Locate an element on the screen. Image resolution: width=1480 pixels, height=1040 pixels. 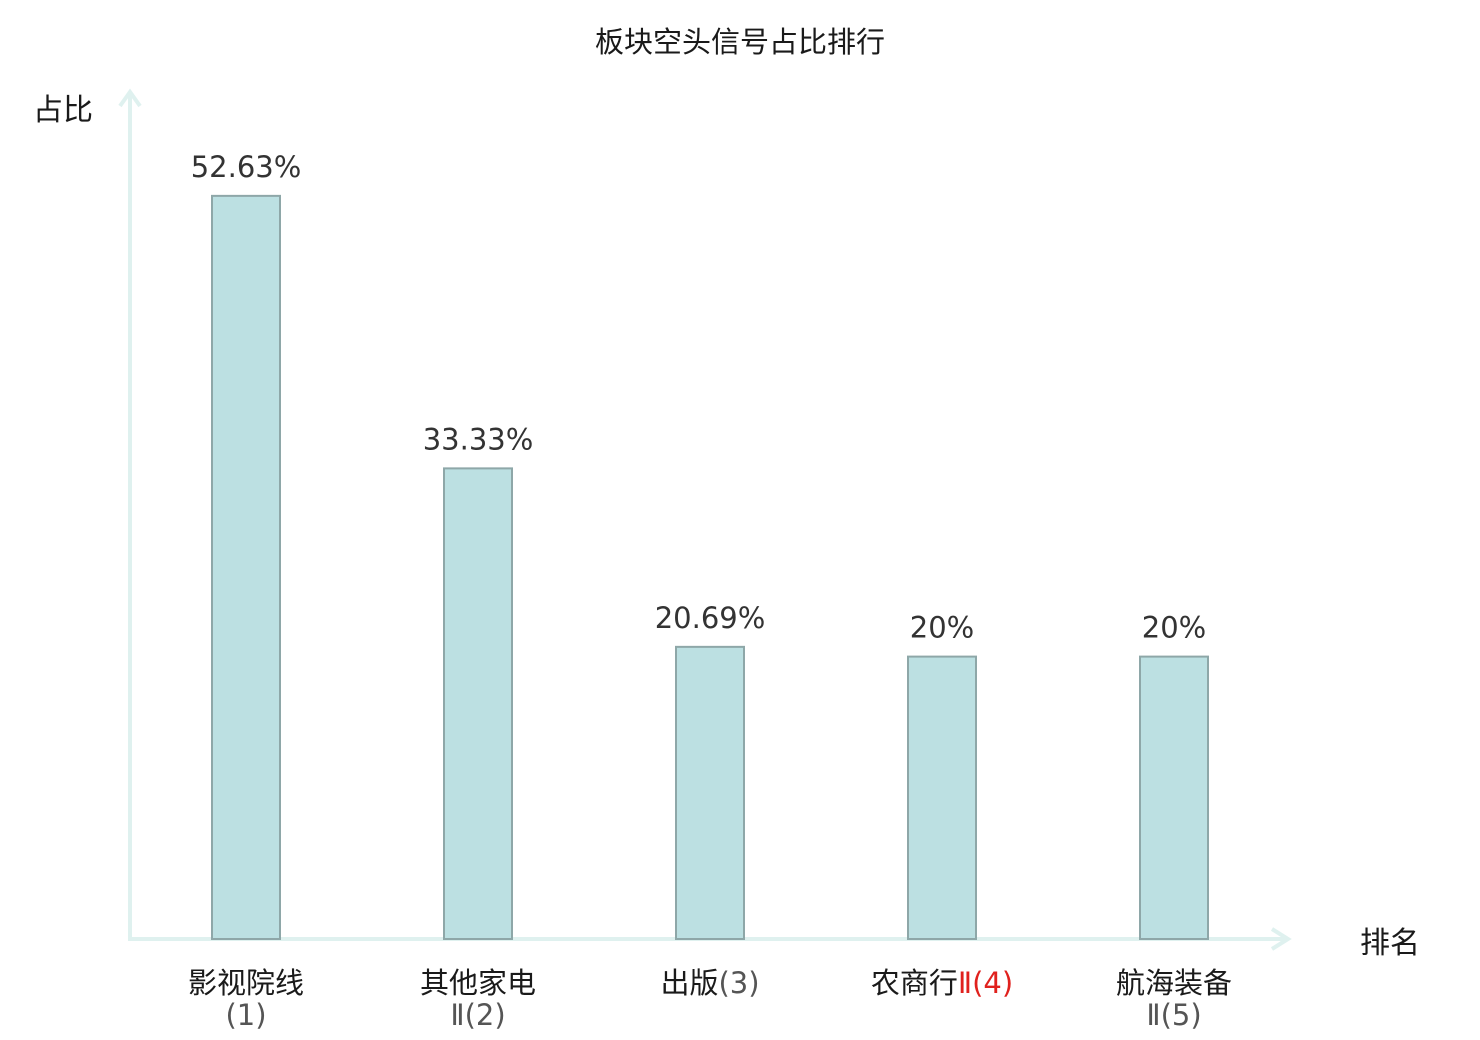
category-label-1: 影视院线 is located at coordinates (246, 983).